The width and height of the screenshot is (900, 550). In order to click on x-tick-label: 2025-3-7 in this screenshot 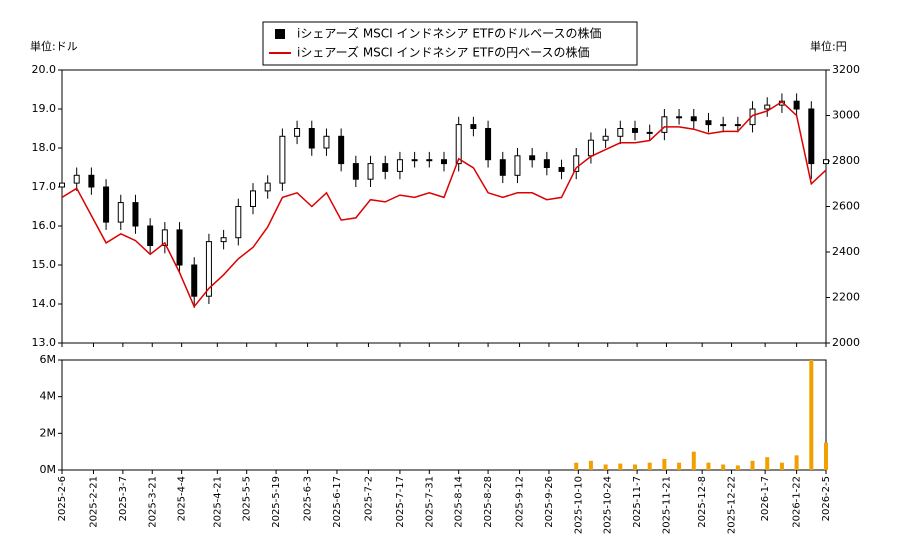, I will do `click(123, 498)`.